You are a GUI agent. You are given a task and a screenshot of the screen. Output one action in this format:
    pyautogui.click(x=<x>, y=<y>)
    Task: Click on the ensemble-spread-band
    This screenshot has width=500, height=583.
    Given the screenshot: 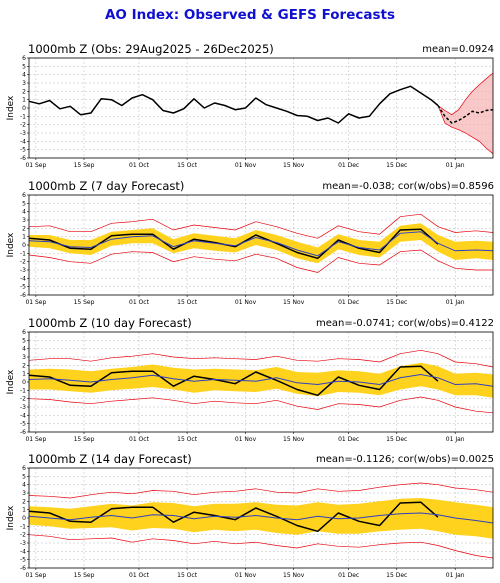 What is the action you would take?
    pyautogui.click(x=465, y=113)
    